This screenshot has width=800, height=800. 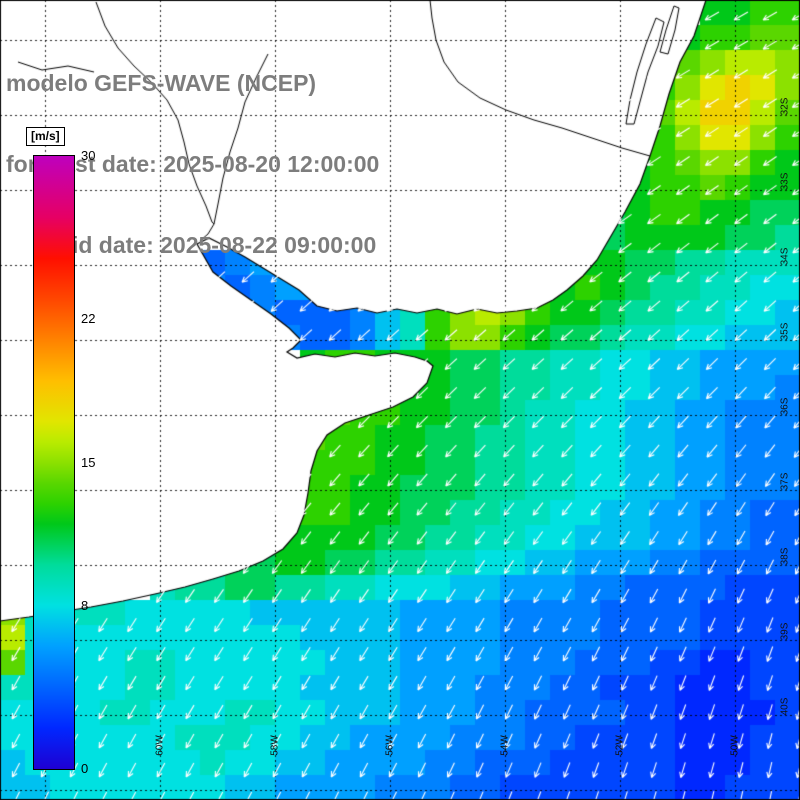 What do you see at coordinates (785, 331) in the screenshot?
I see `latitude-label: 35S` at bounding box center [785, 331].